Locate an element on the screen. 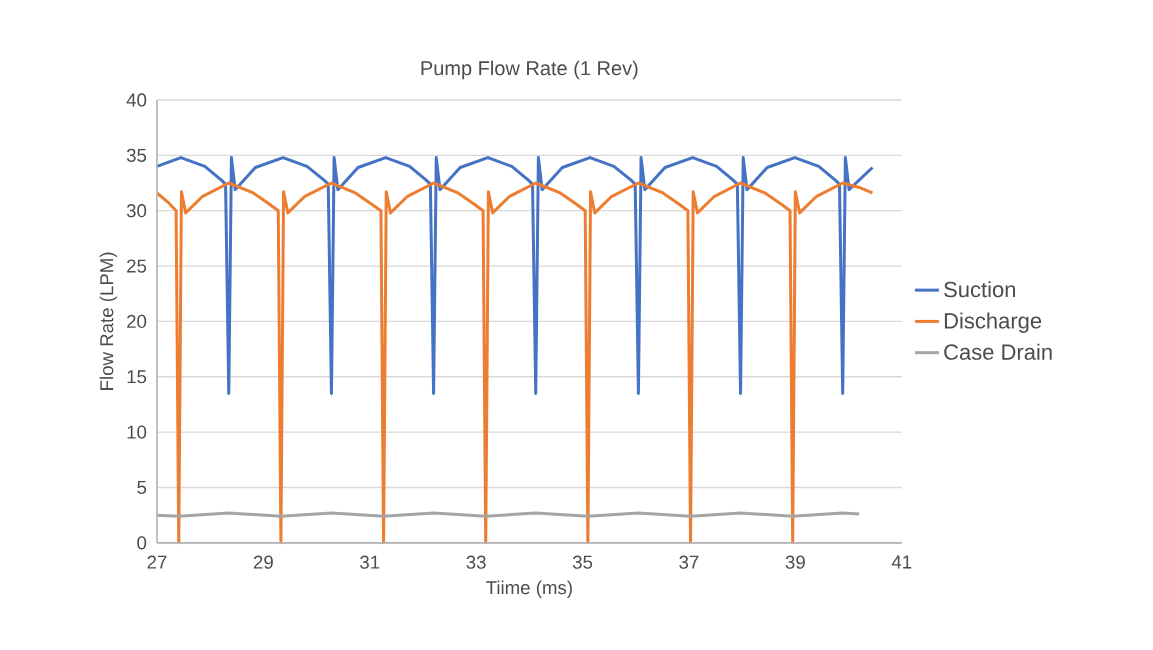 This screenshot has height=650, width=1153. y-tick-label: 0 is located at coordinates (142, 543).